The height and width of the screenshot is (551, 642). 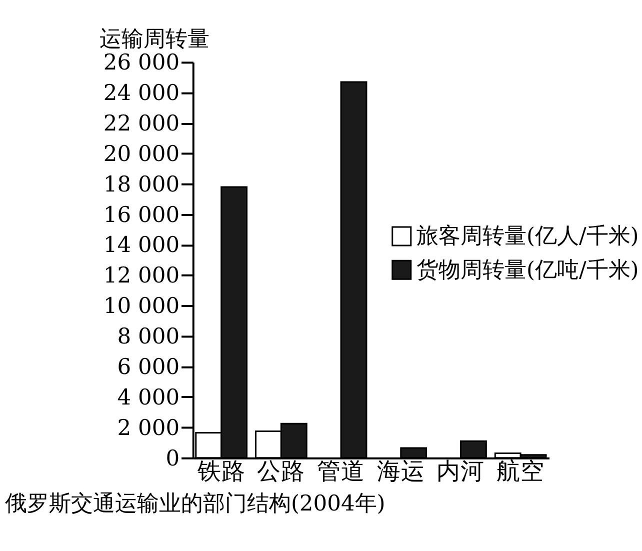 I want to click on y-tick-label: 0, so click(x=173, y=459).